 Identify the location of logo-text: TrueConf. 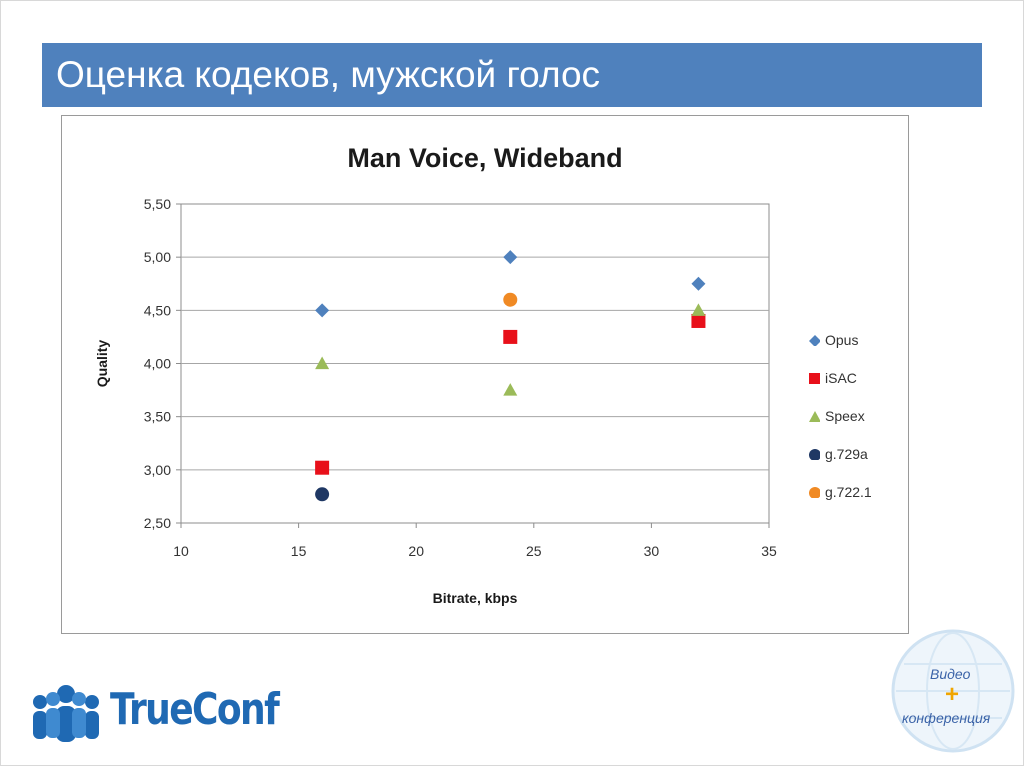
(195, 709).